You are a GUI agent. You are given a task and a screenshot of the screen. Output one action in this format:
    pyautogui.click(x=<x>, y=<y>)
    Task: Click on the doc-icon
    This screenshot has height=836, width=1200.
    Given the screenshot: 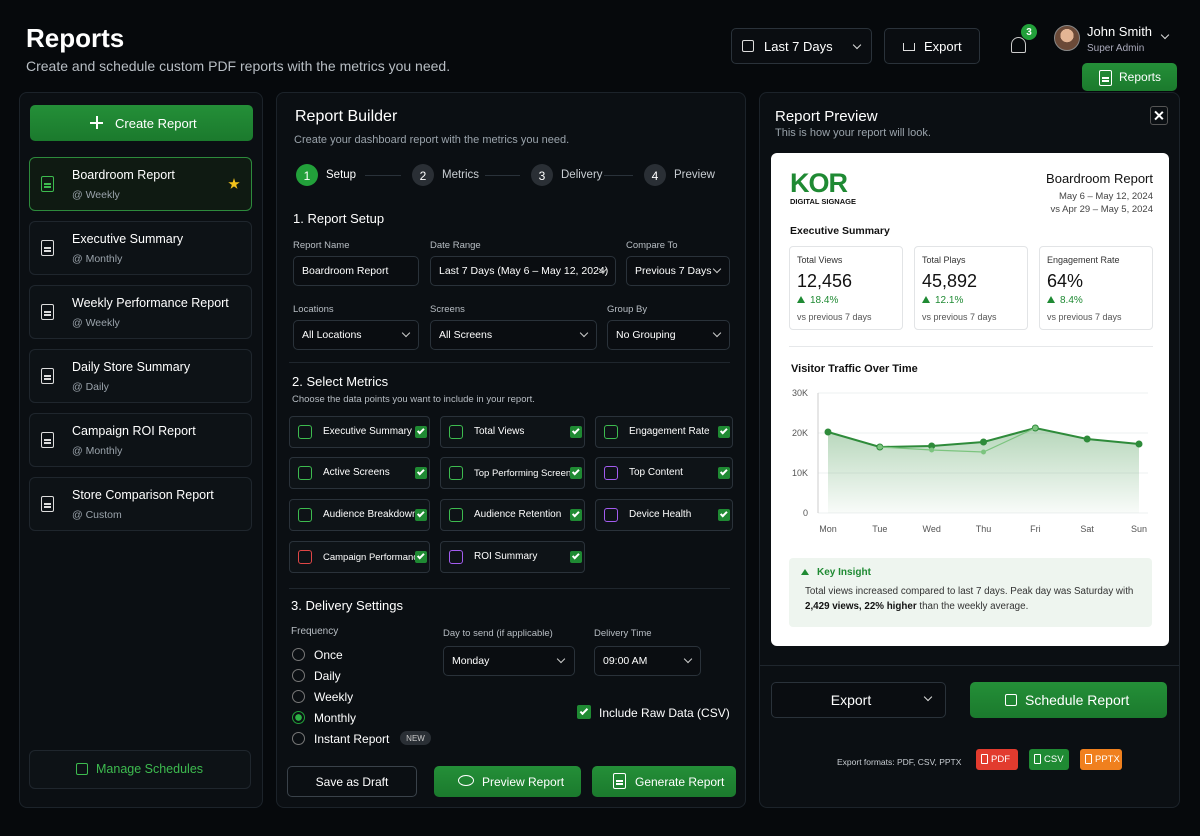 What is the action you would take?
    pyautogui.click(x=47, y=376)
    